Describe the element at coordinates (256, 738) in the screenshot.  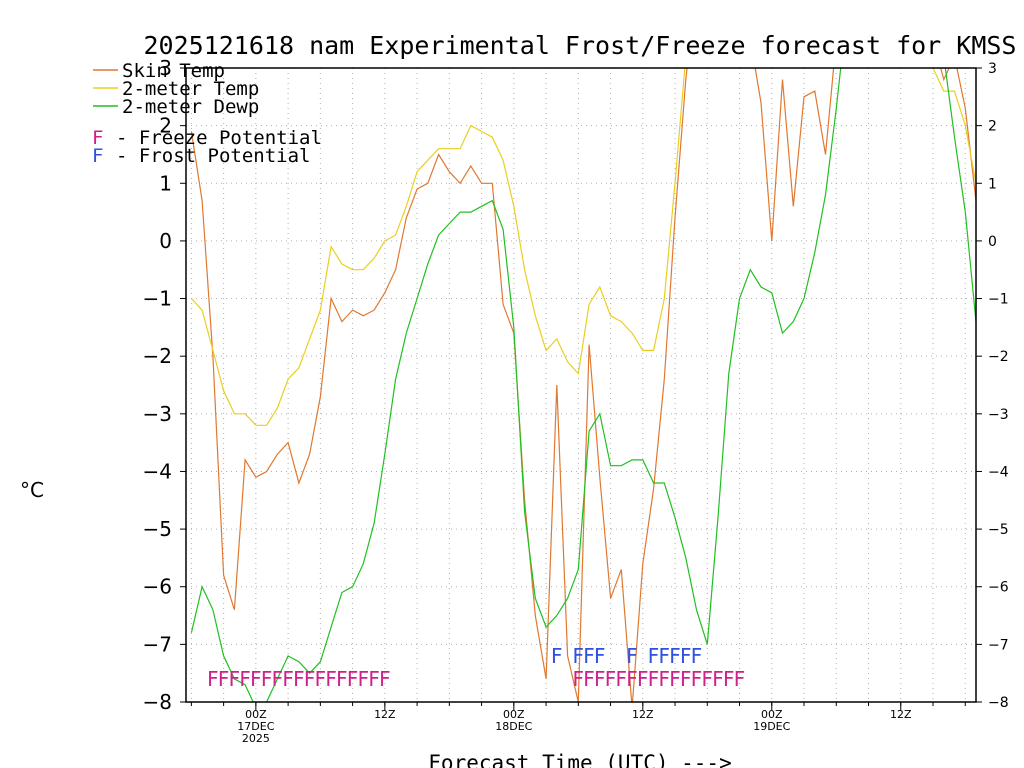
I see `x-tick-label: 2025` at that location.